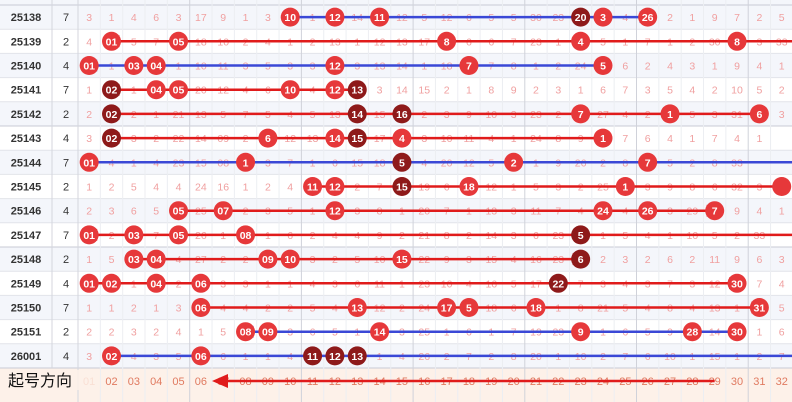  I want to click on cell-value: 5, so click(782, 309).